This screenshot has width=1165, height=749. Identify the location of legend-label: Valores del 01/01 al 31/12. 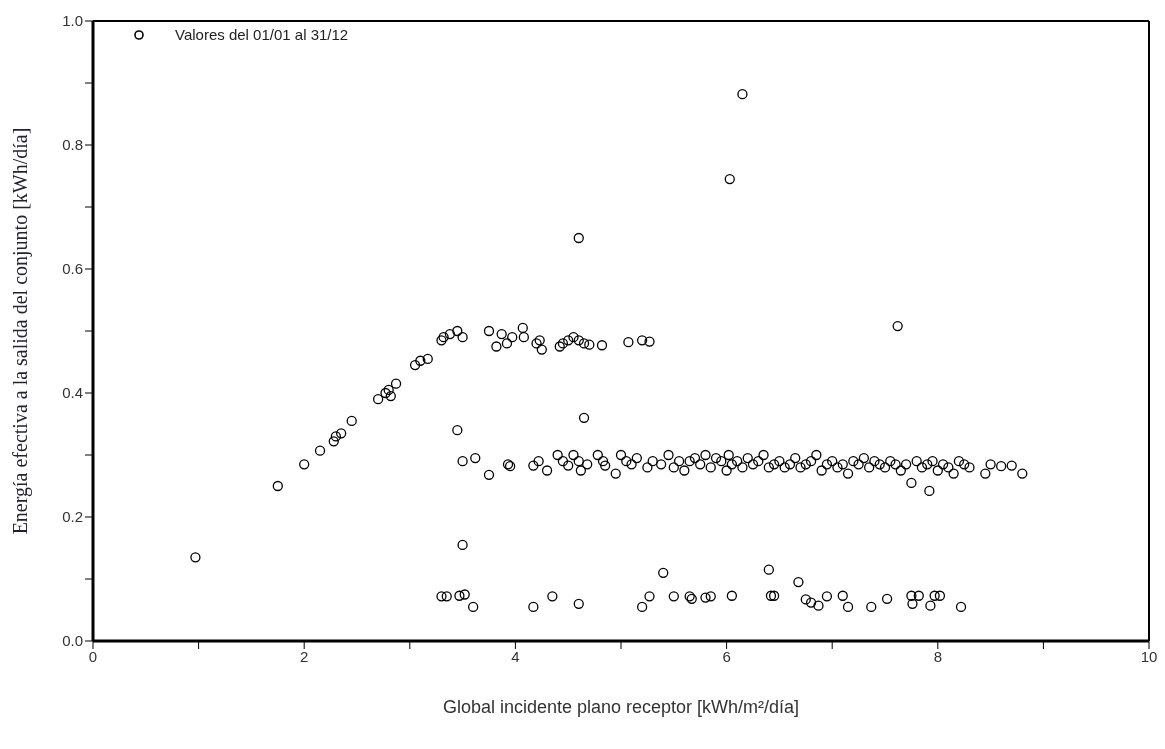
(262, 34).